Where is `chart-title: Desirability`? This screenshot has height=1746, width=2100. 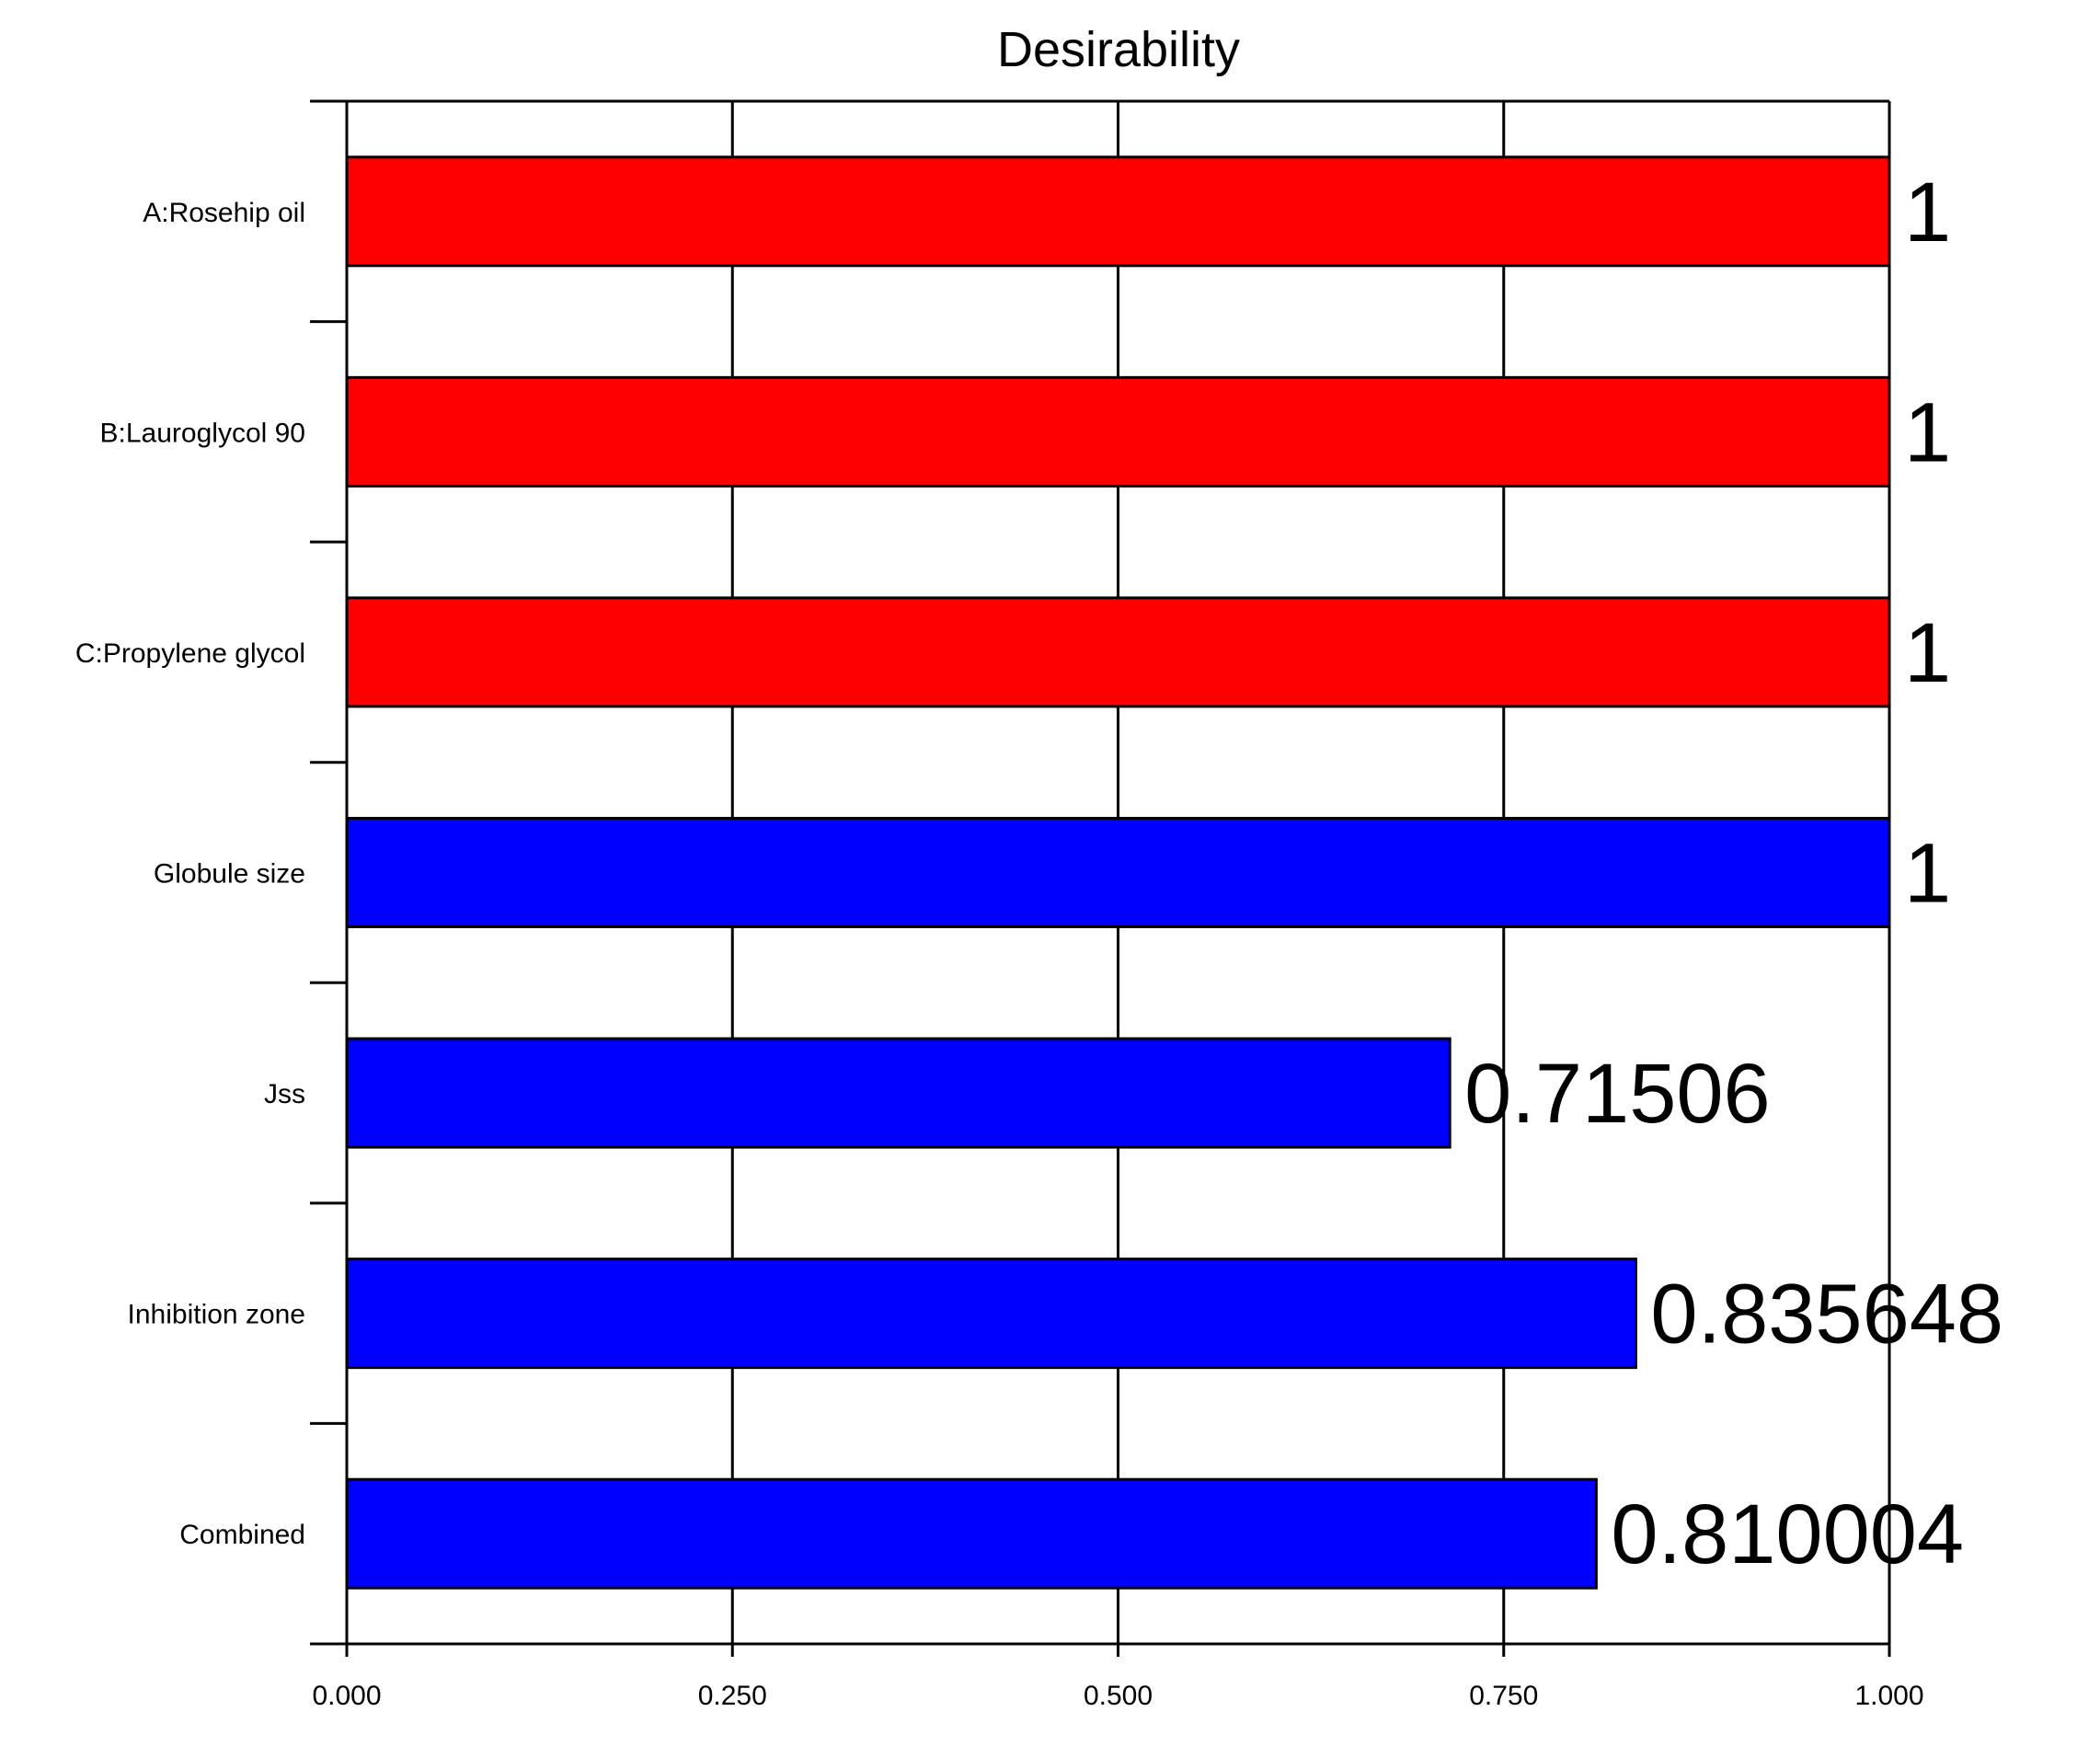 chart-title: Desirability is located at coordinates (1118, 49).